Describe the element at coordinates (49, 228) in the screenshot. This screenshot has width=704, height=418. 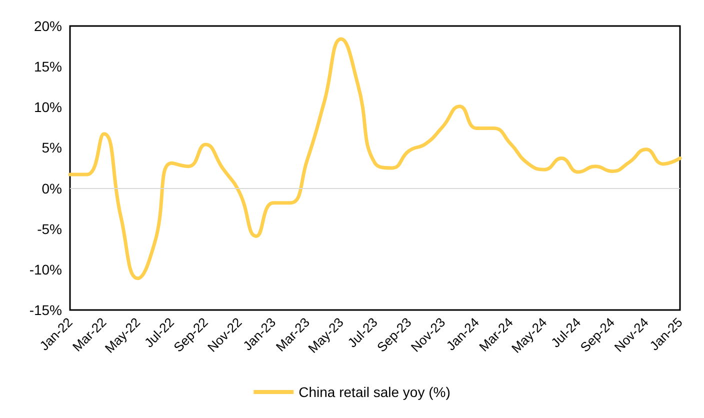
I see `y-tick-label: -5%` at that location.